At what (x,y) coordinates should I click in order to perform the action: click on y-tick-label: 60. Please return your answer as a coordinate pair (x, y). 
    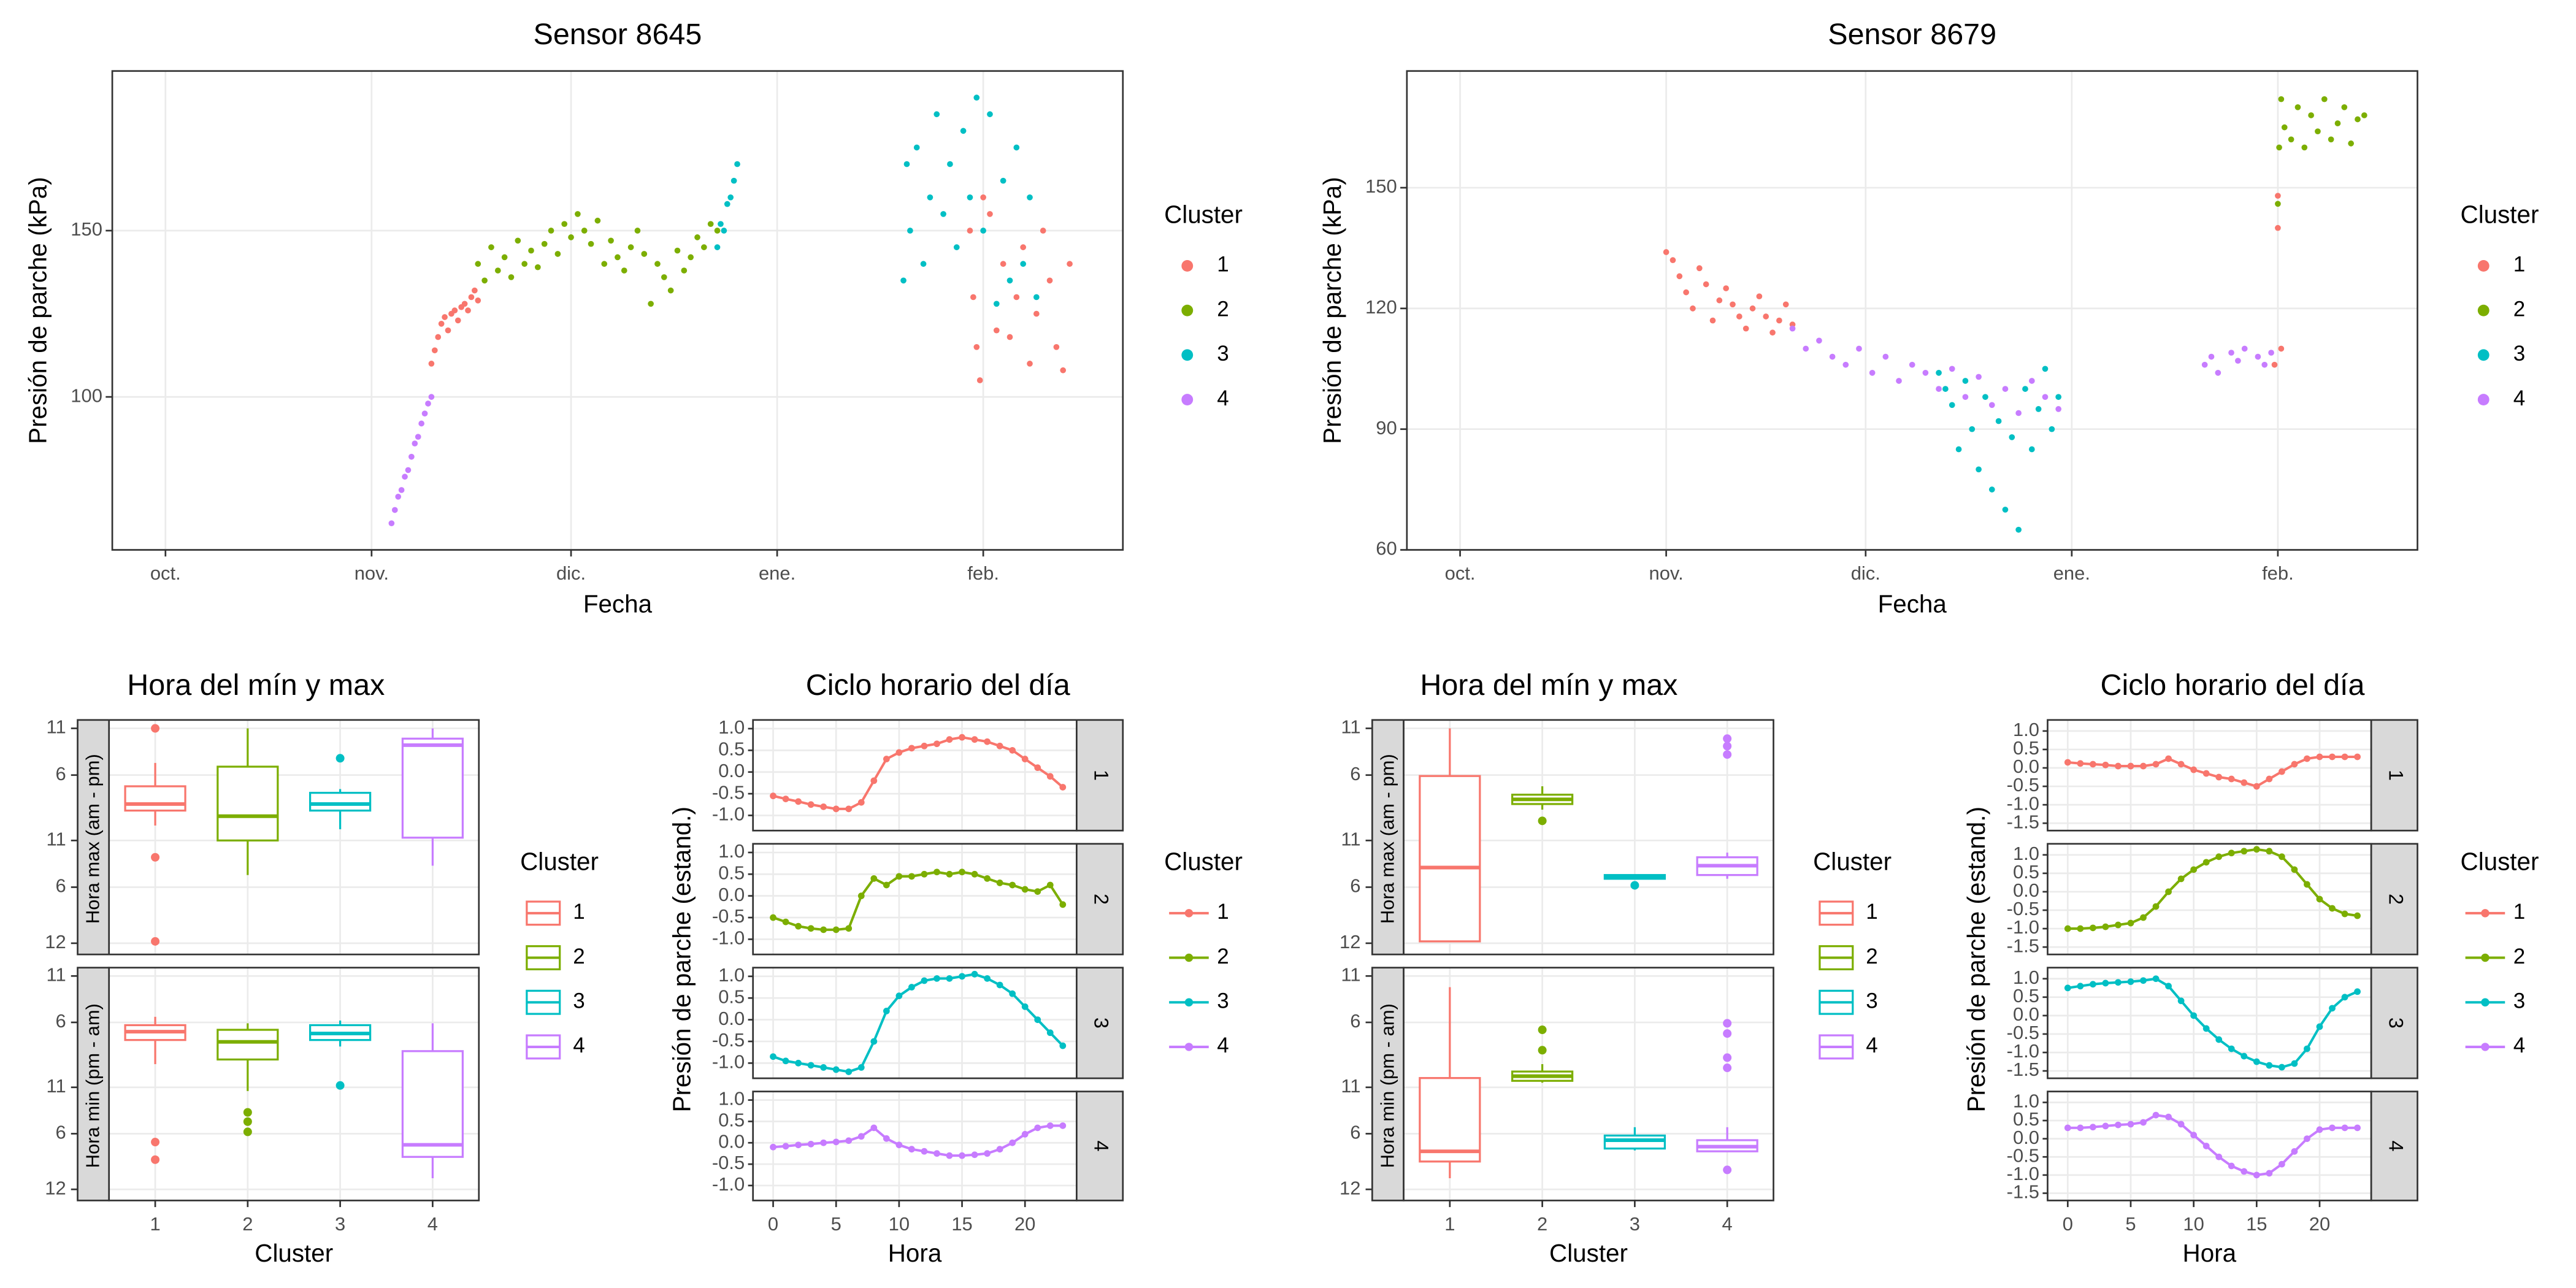
    Looking at the image, I should click on (1386, 548).